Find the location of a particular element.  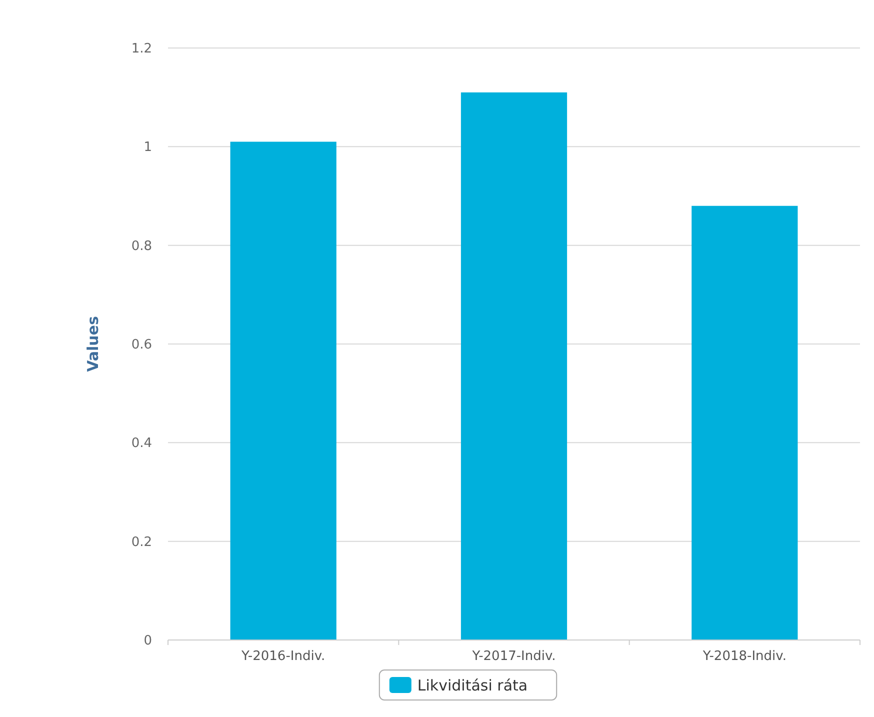

y-tick-label: 0.6 is located at coordinates (141, 345).